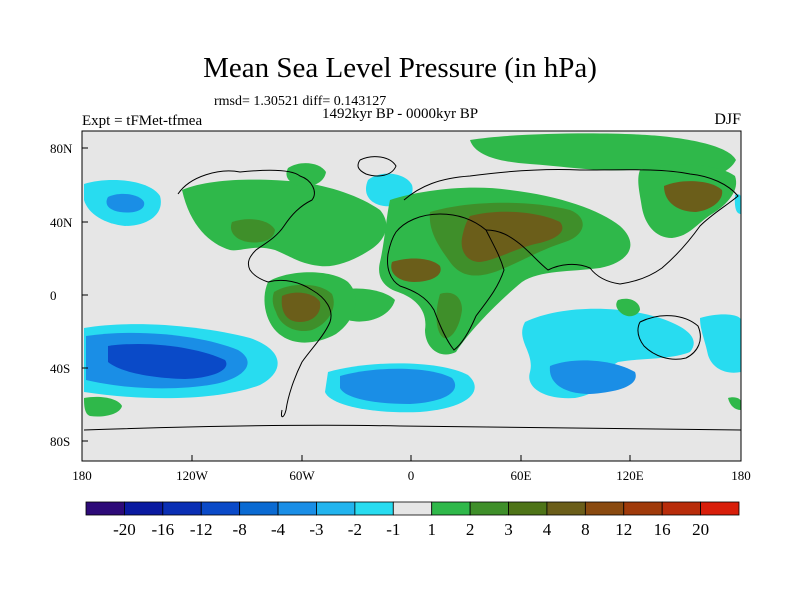 This screenshot has width=800, height=600. I want to click on pos-caribbean, so click(306, 175).